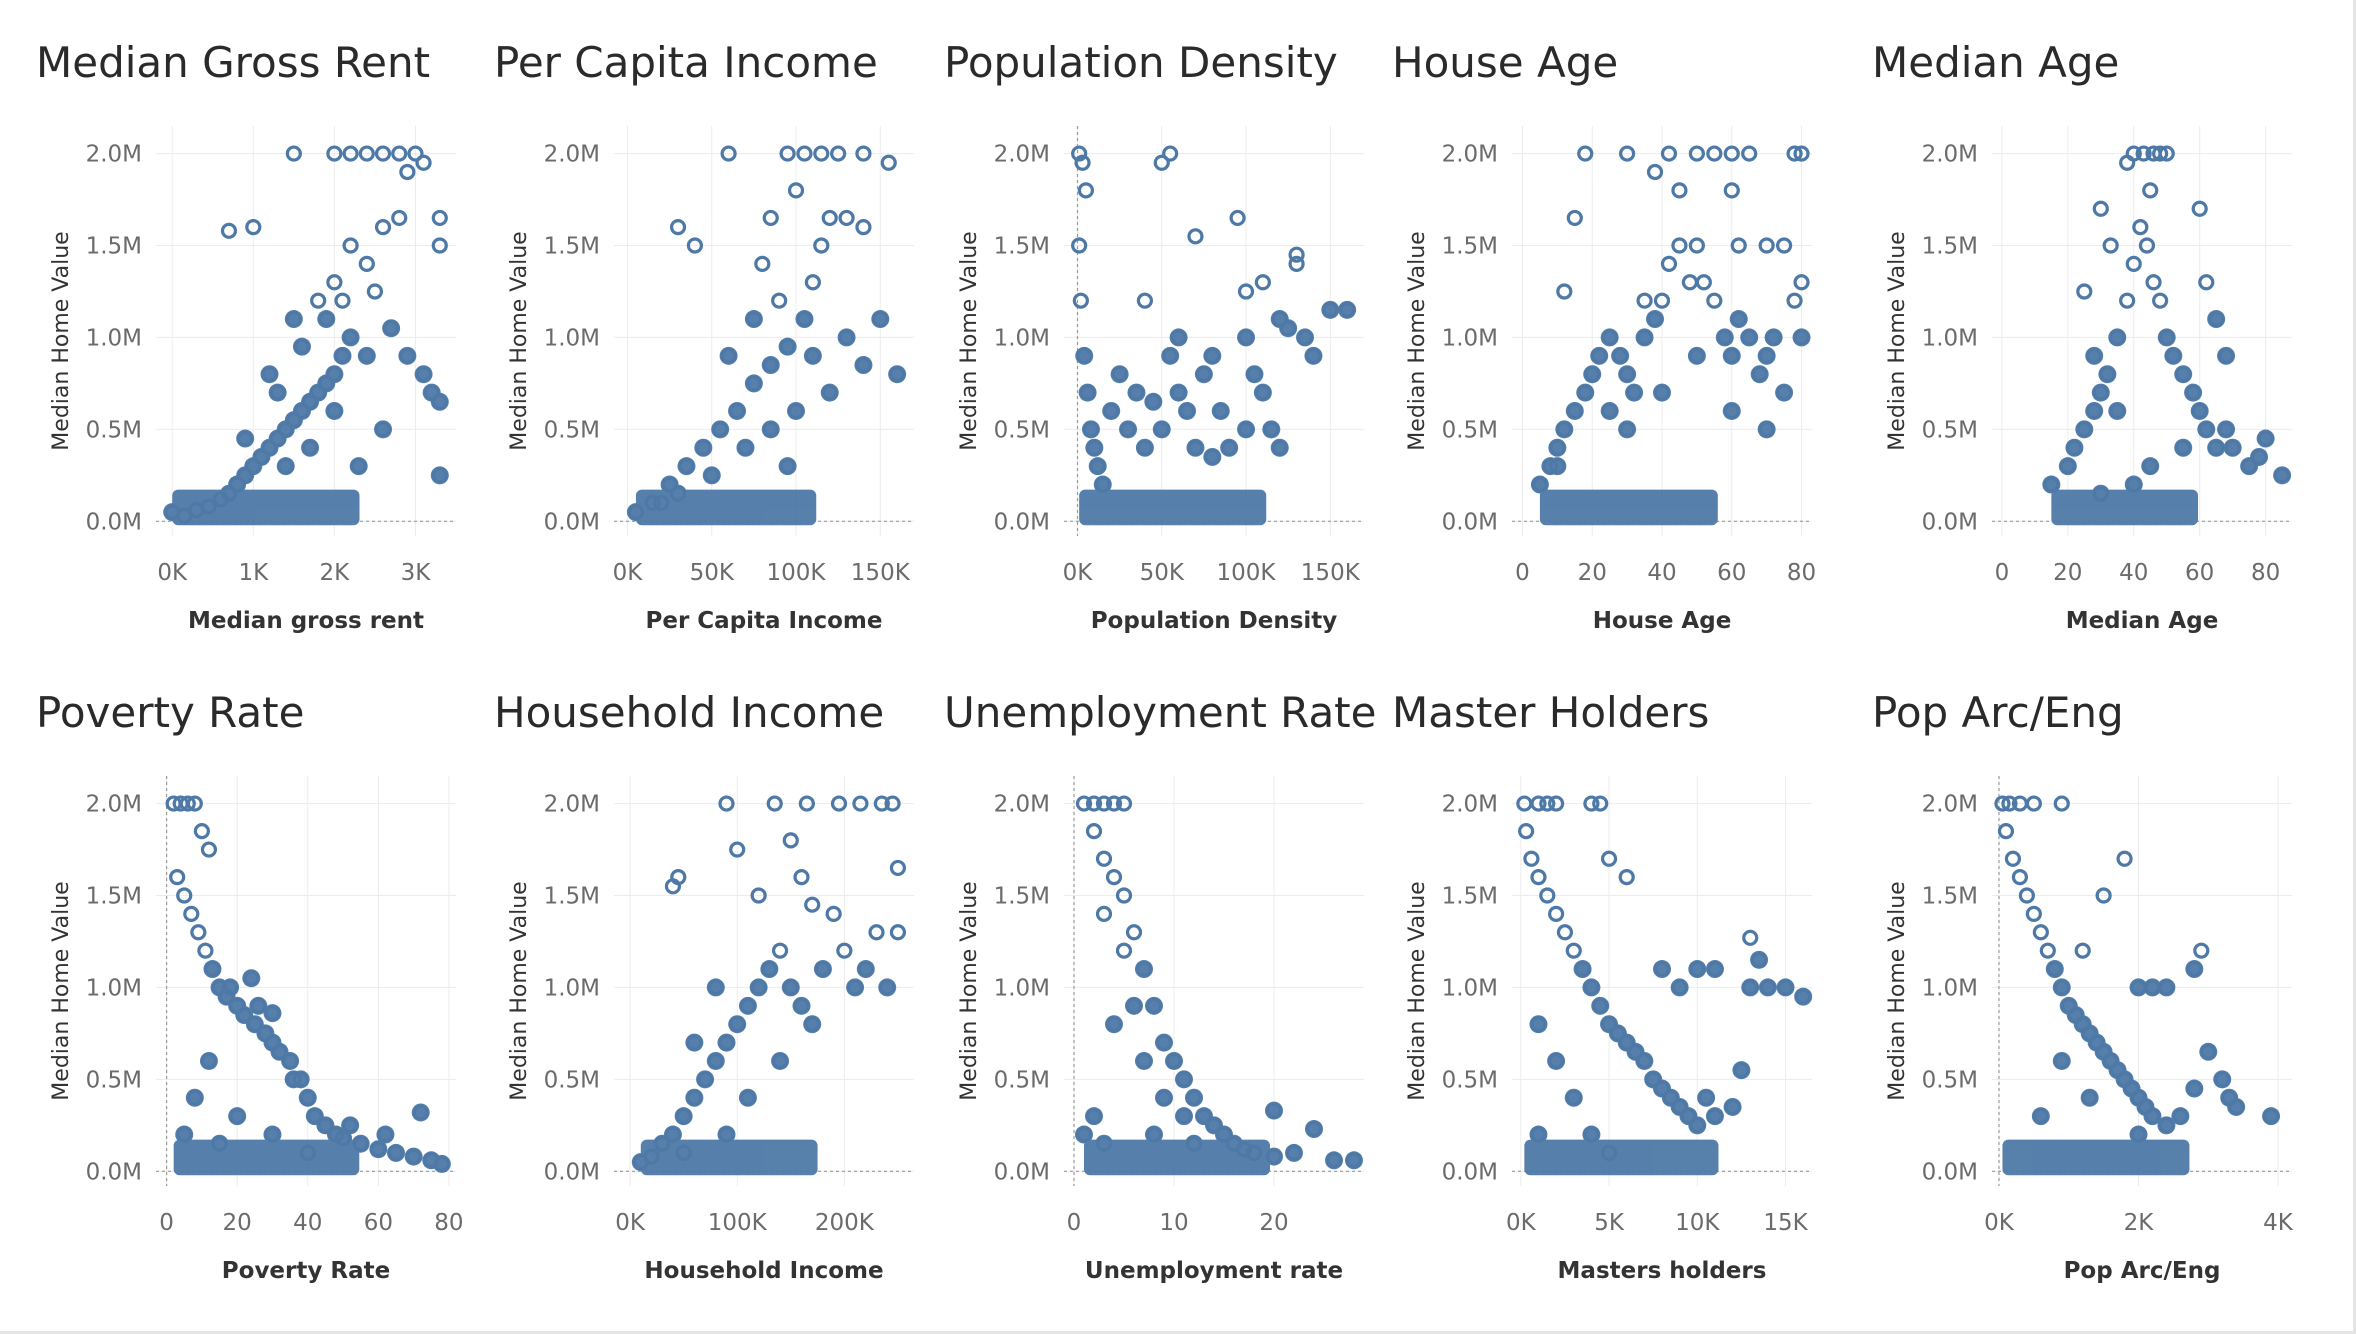 This screenshot has width=2356, height=1334. I want to click on chart-title: Household Income, so click(689, 712).